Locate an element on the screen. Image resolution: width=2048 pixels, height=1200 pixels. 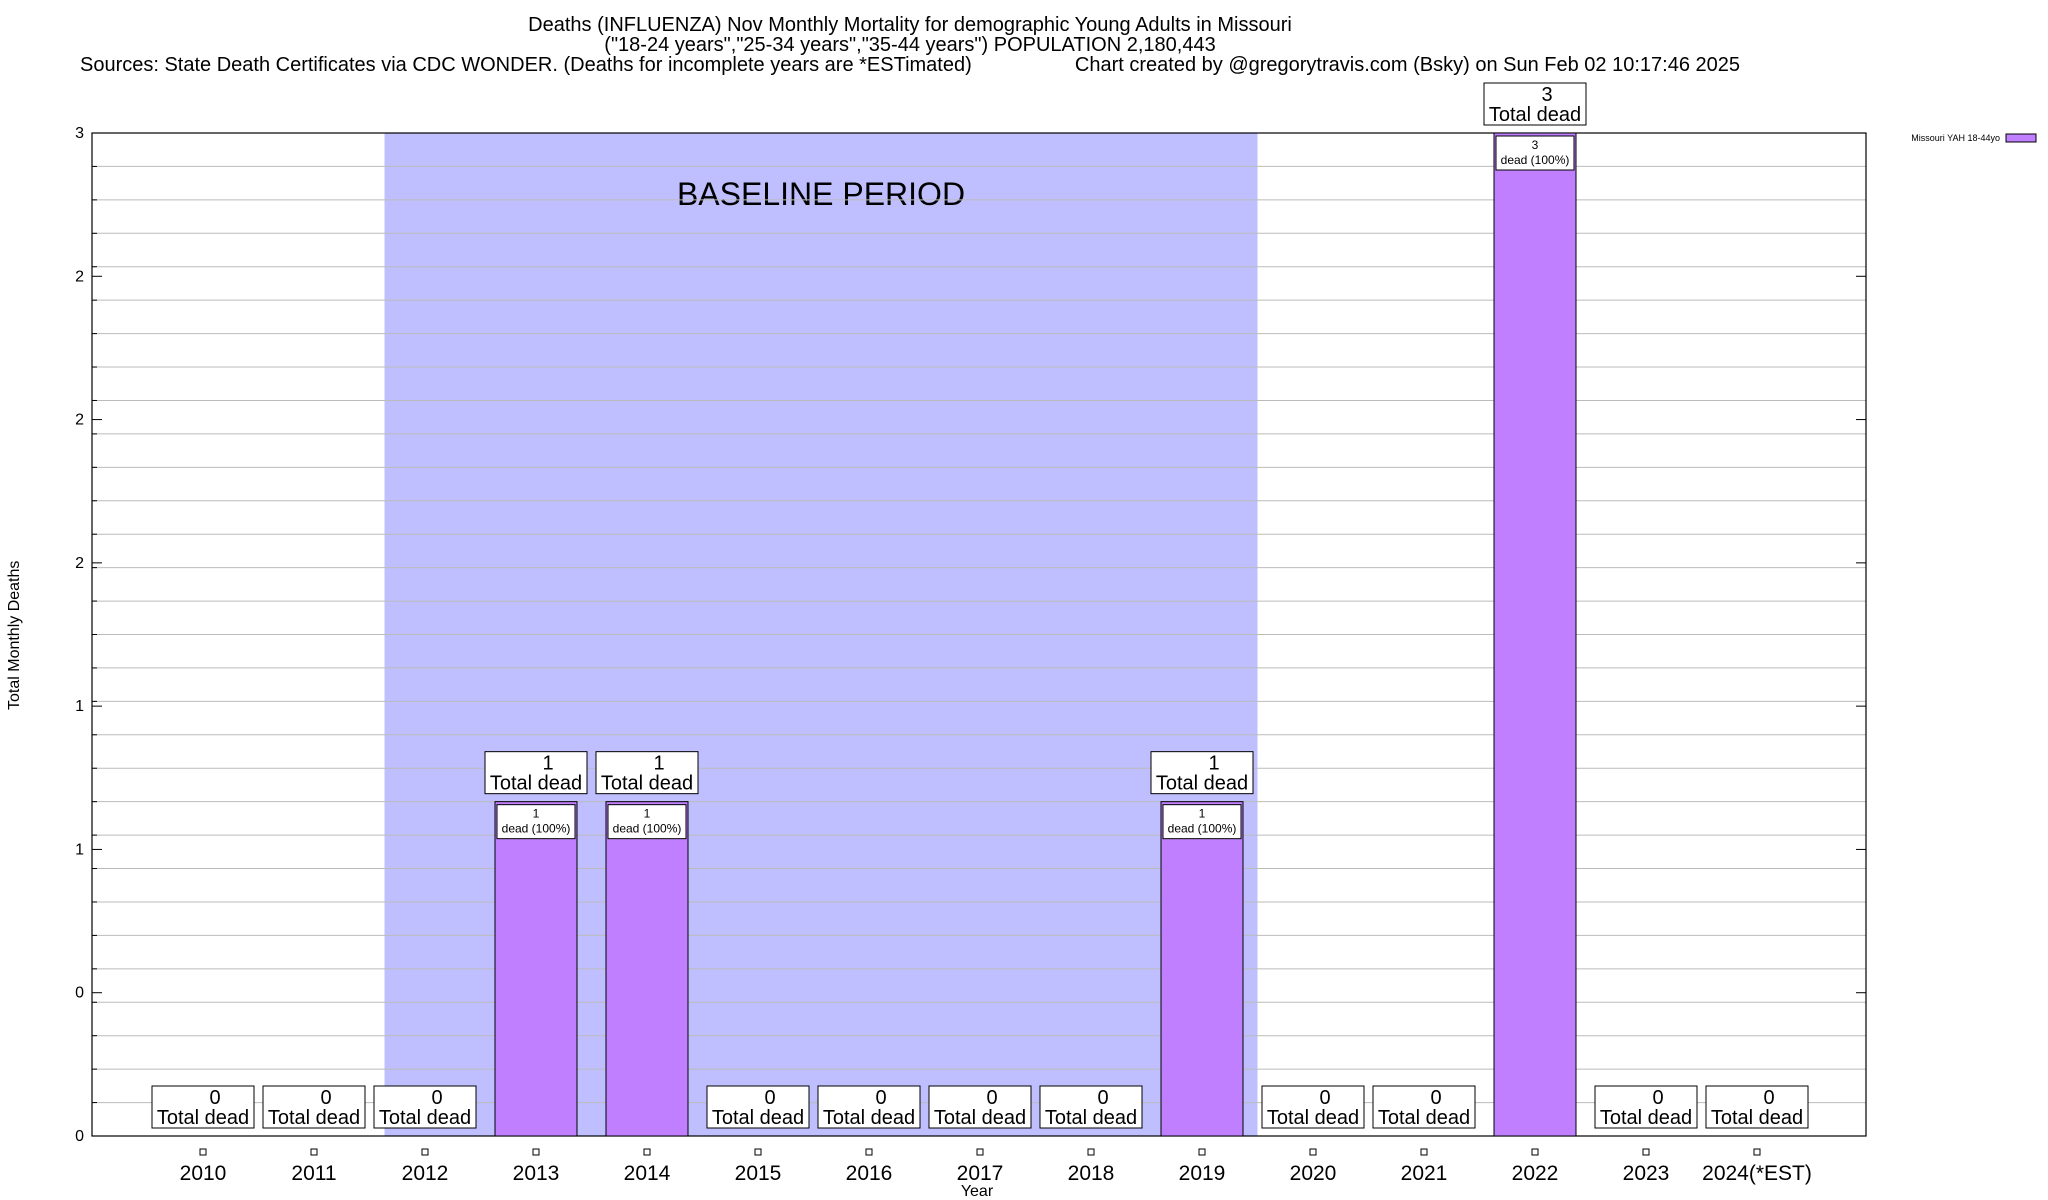
segment-value-label: 3 is located at coordinates (1535, 145).